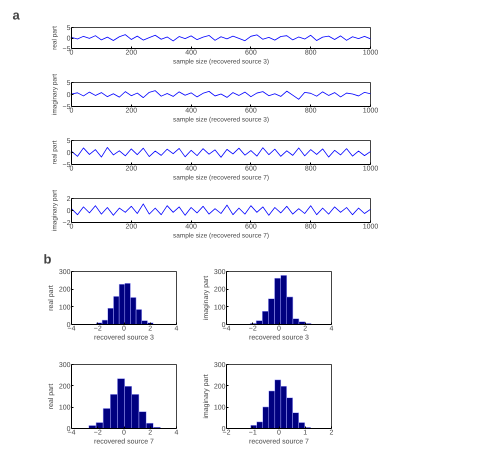 Image resolution: width=477 pixels, height=461 pixels. What do you see at coordinates (48, 259) in the screenshot?
I see `chart-title: b` at bounding box center [48, 259].